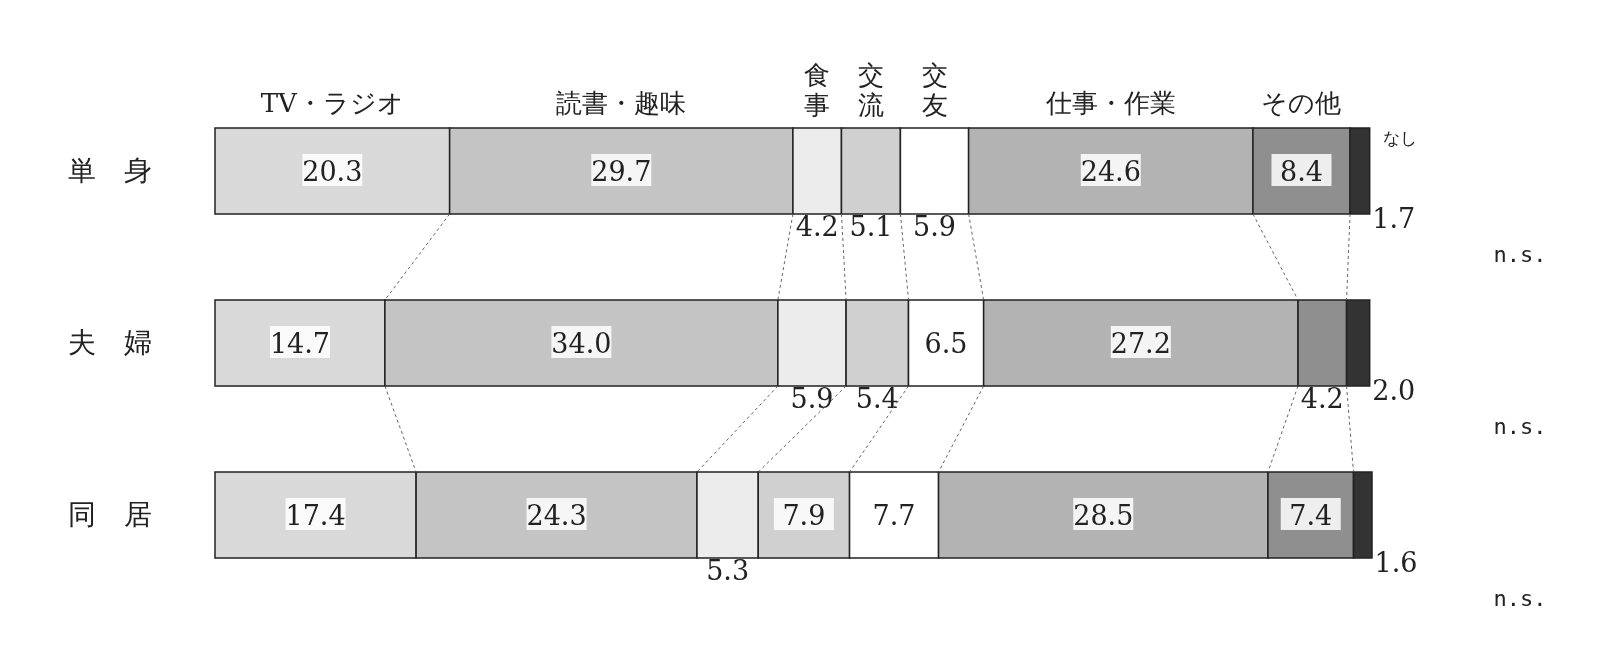 The image size is (1605, 652). Describe the element at coordinates (1399, 138) in the screenshot. I see `series-label: なし` at that location.